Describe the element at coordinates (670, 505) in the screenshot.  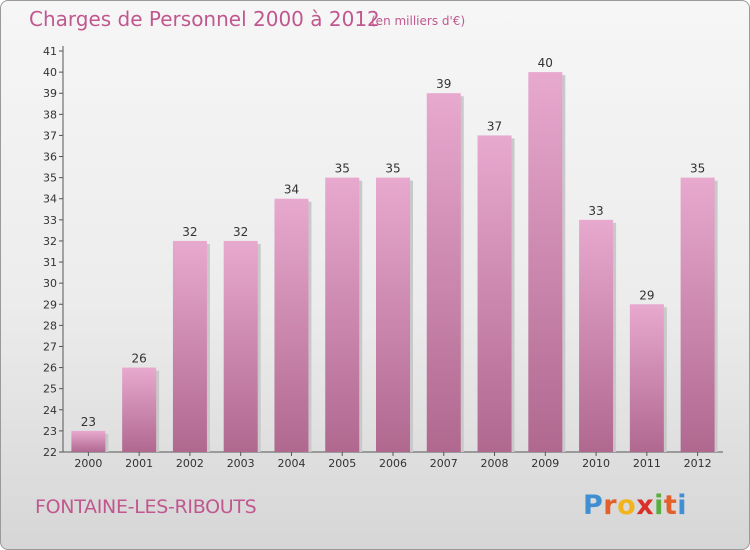
I see `logo-letter: t` at that location.